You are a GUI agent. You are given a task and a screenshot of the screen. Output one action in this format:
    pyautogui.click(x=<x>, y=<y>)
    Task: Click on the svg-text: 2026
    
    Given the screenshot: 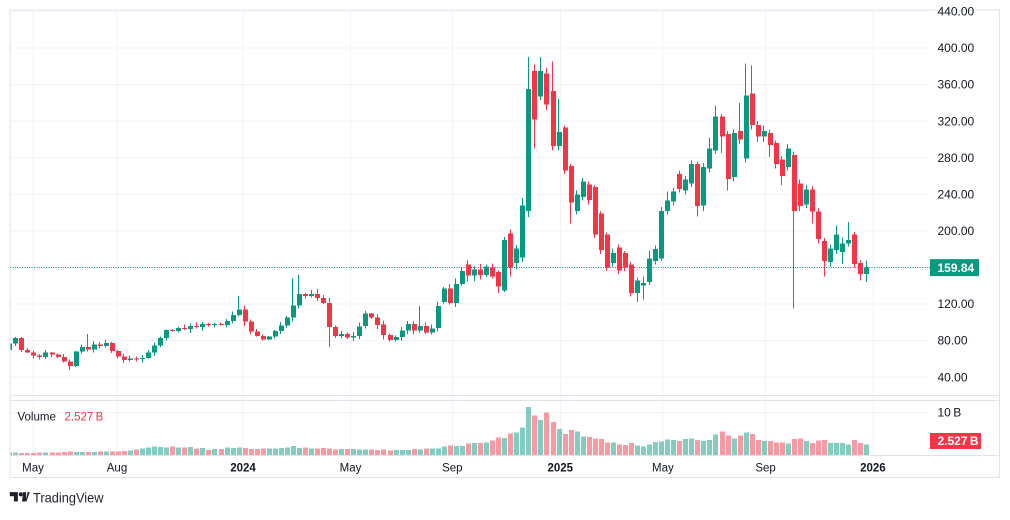 What is the action you would take?
    pyautogui.click(x=873, y=468)
    